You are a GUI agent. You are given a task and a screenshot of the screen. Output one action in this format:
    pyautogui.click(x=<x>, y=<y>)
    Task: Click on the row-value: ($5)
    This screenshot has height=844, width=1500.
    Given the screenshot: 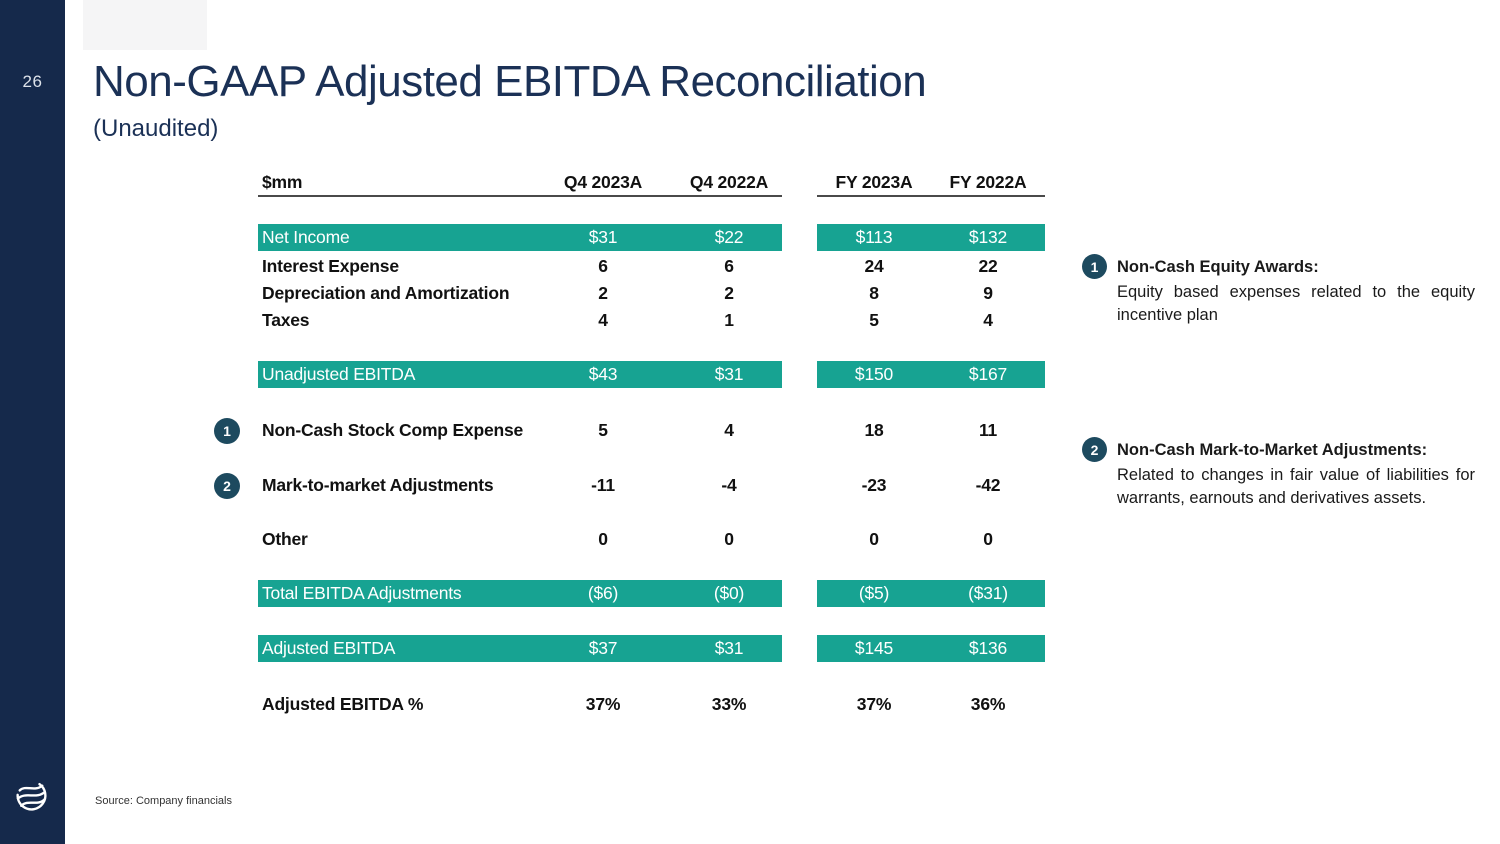 What is the action you would take?
    pyautogui.click(x=874, y=593)
    